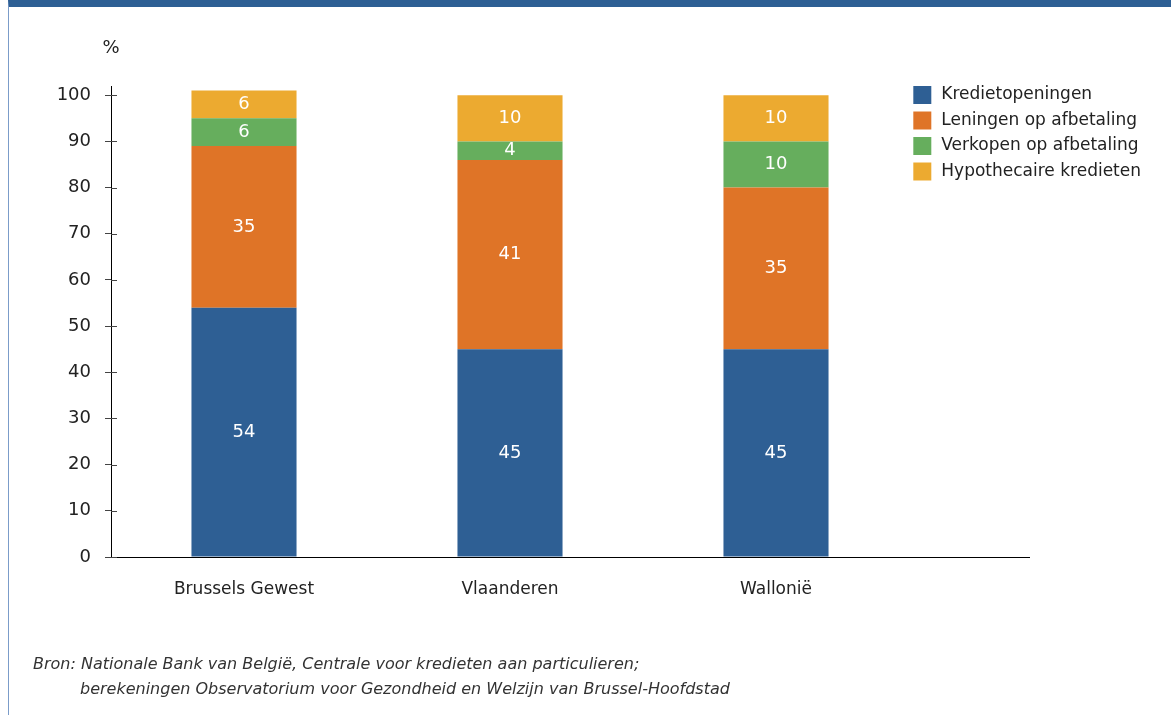 This screenshot has width=1171, height=715. Describe the element at coordinates (79, 324) in the screenshot. I see `y-tick-label: 50` at that location.